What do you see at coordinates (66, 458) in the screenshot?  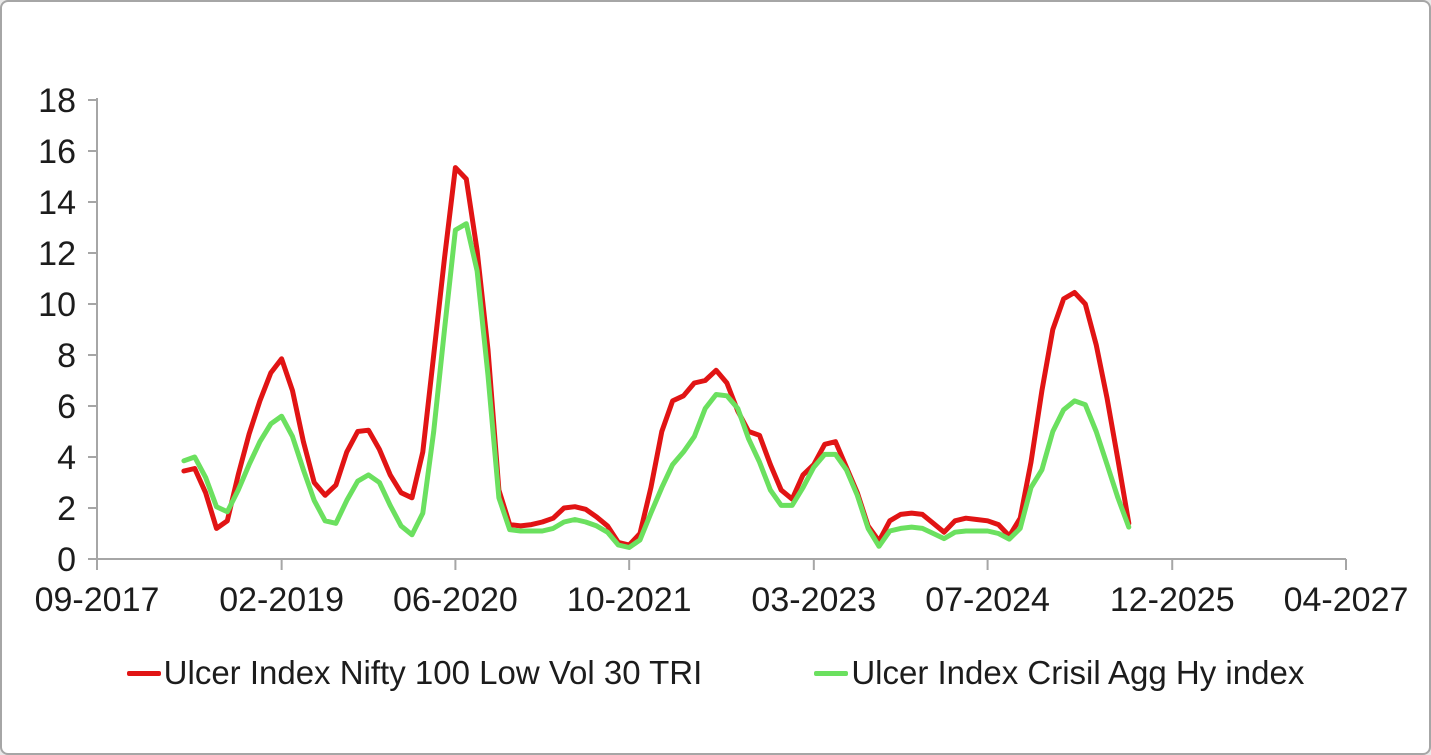 I see `y-tick-label: 4` at bounding box center [66, 458].